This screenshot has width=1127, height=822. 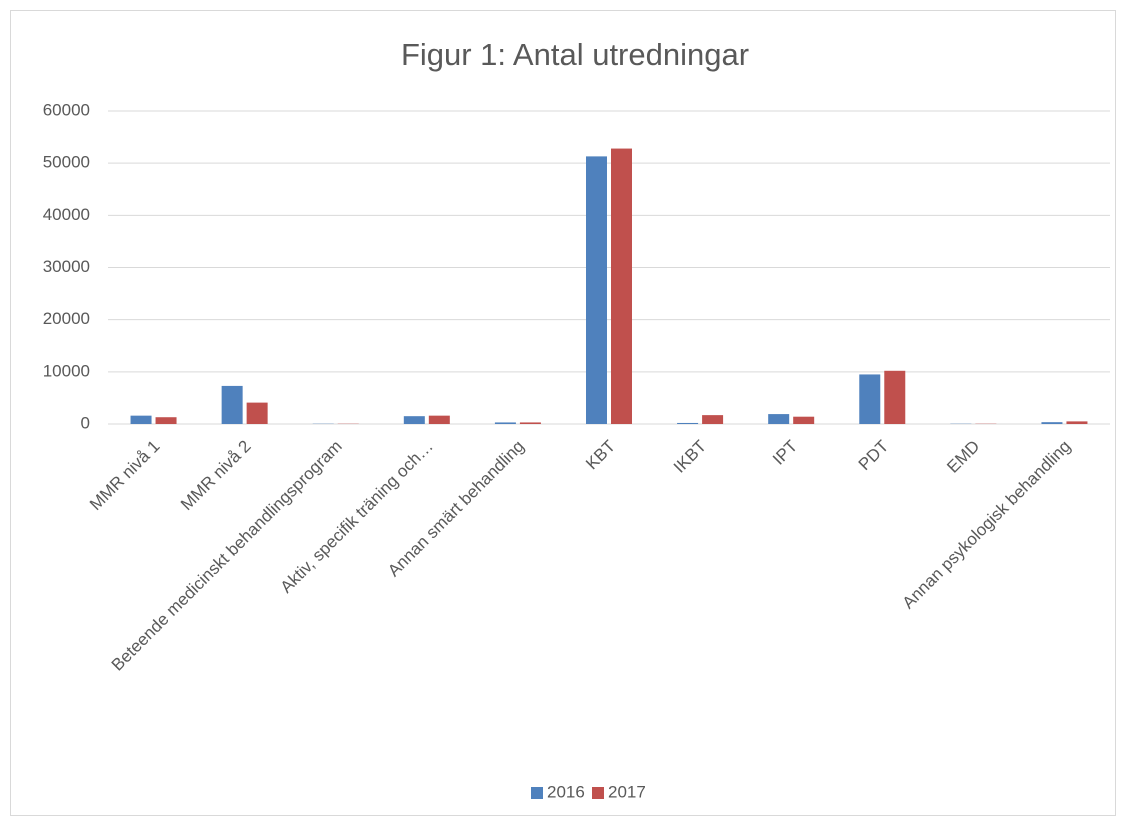 What do you see at coordinates (566, 791) in the screenshot?
I see `legend-label: 2016` at bounding box center [566, 791].